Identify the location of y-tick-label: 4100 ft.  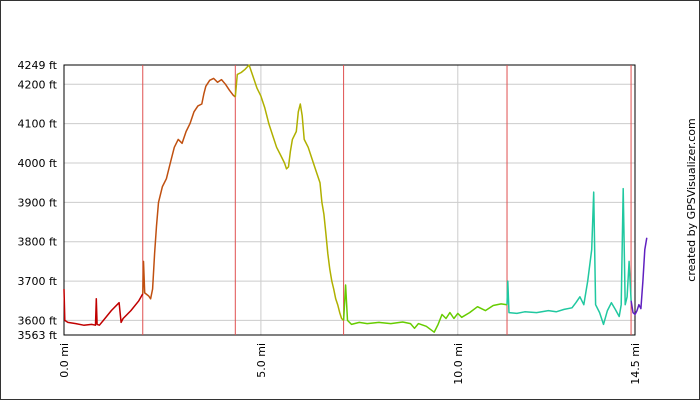
(38, 124).